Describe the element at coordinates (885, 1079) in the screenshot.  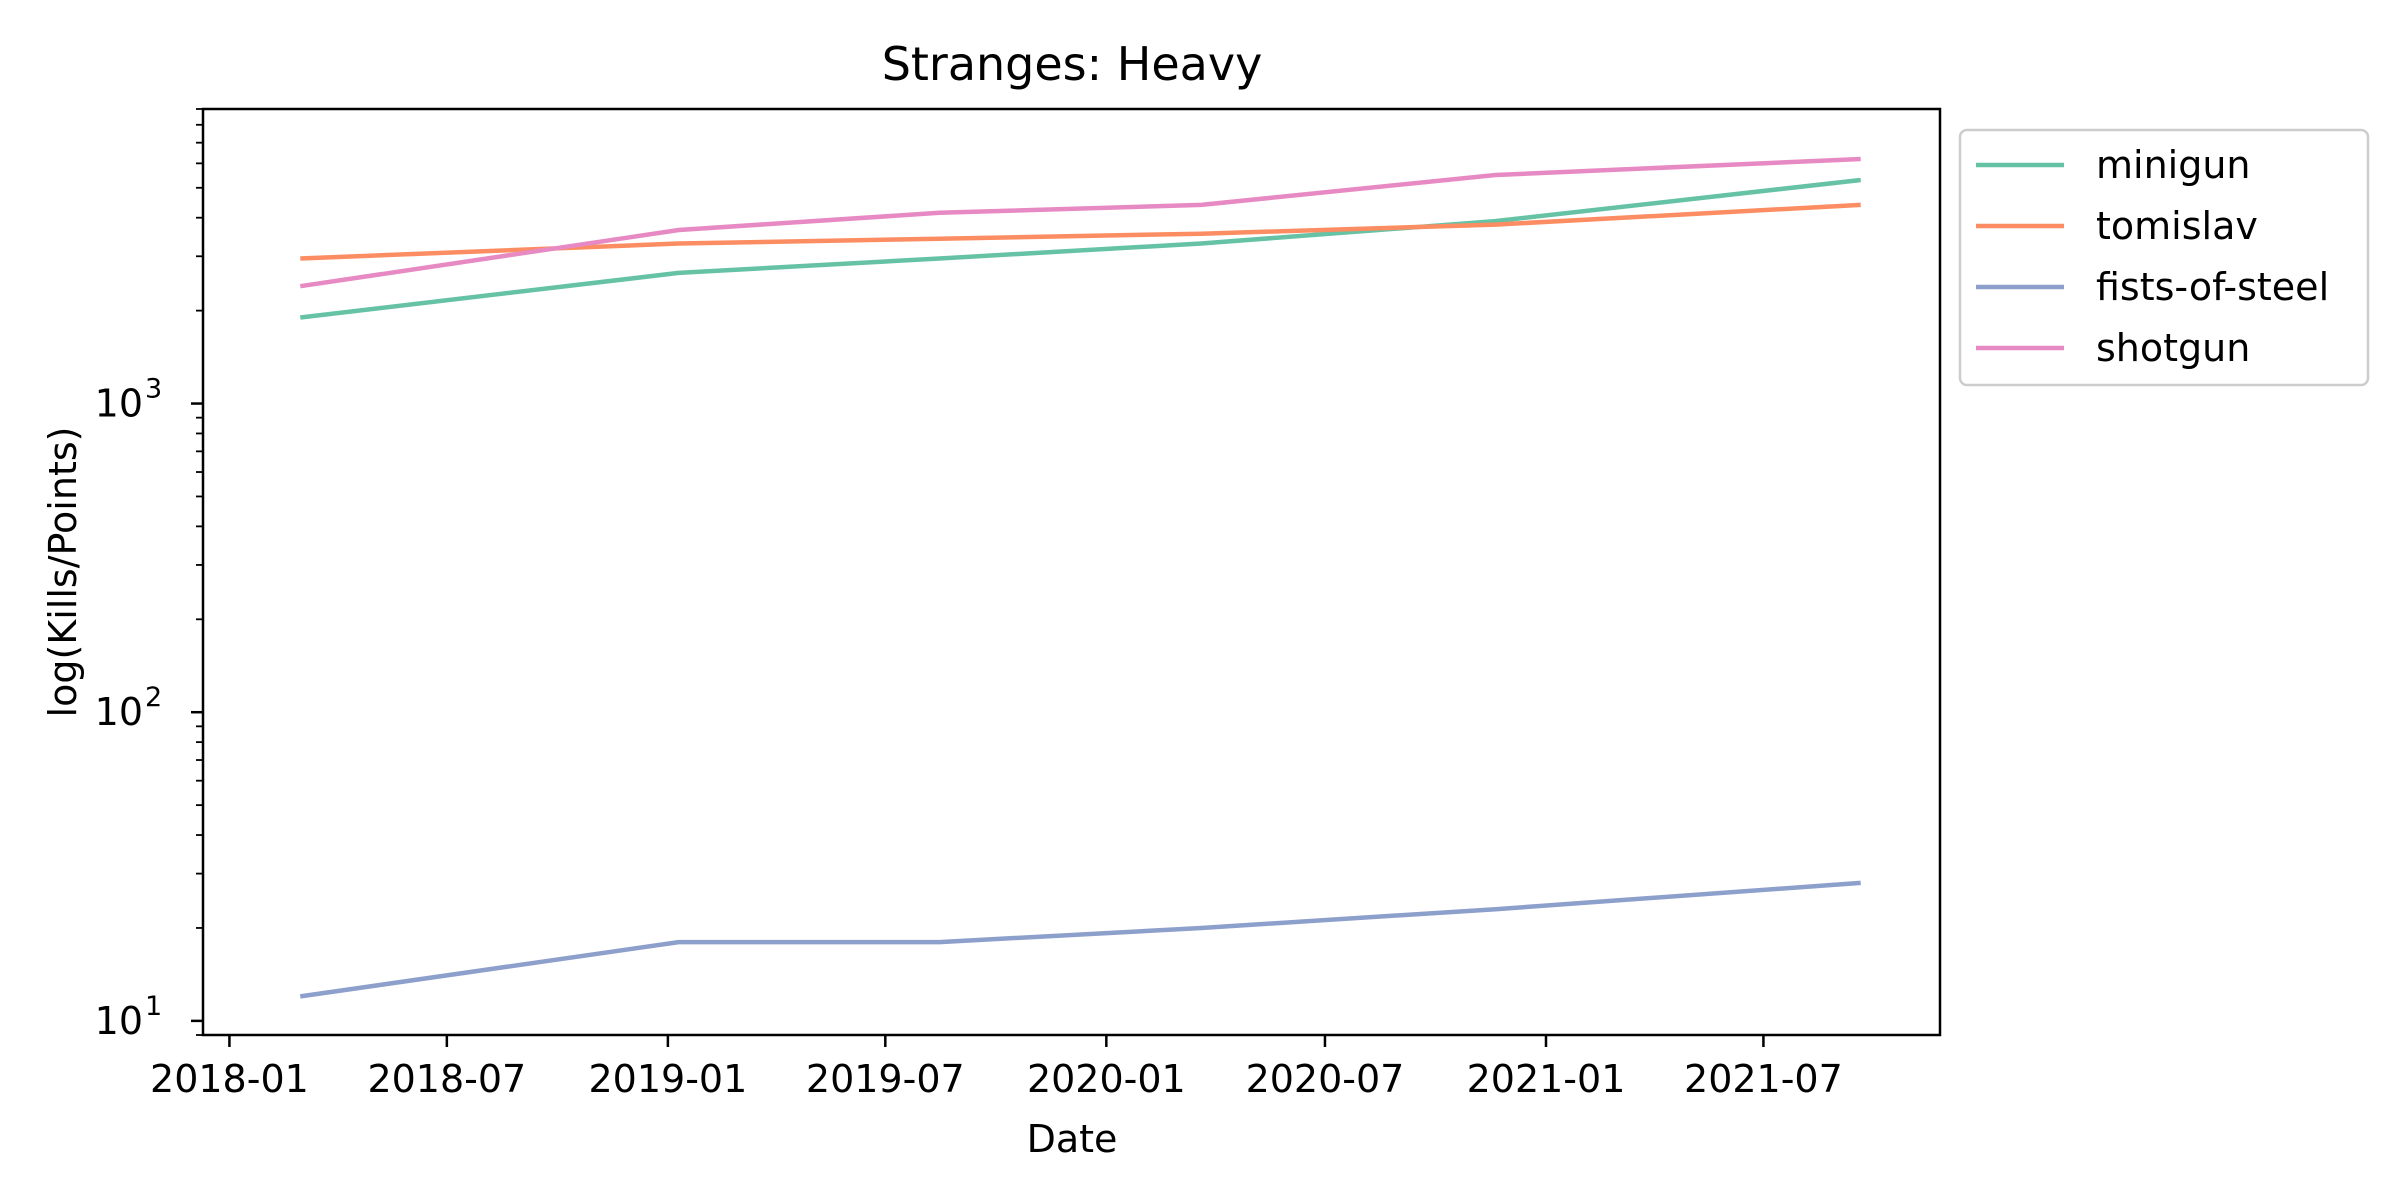
I see `x-tick-label: 2019-07` at that location.